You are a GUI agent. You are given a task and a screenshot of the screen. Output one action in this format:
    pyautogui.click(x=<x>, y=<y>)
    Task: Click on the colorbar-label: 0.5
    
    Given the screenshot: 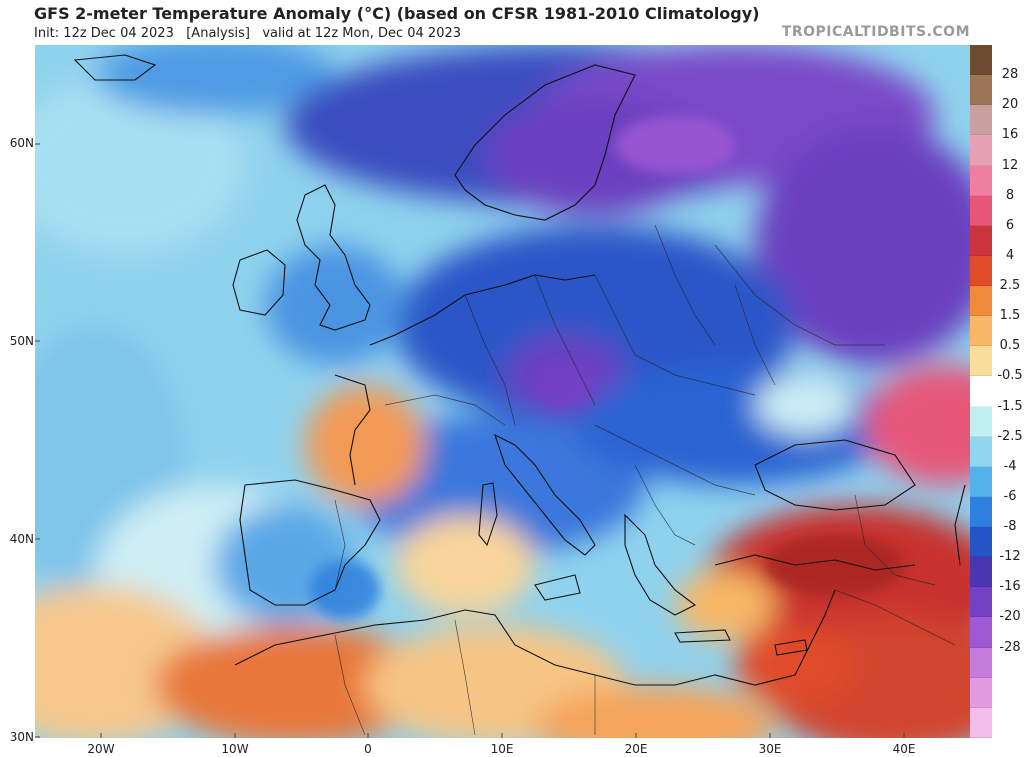 What is the action you would take?
    pyautogui.click(x=1010, y=346)
    